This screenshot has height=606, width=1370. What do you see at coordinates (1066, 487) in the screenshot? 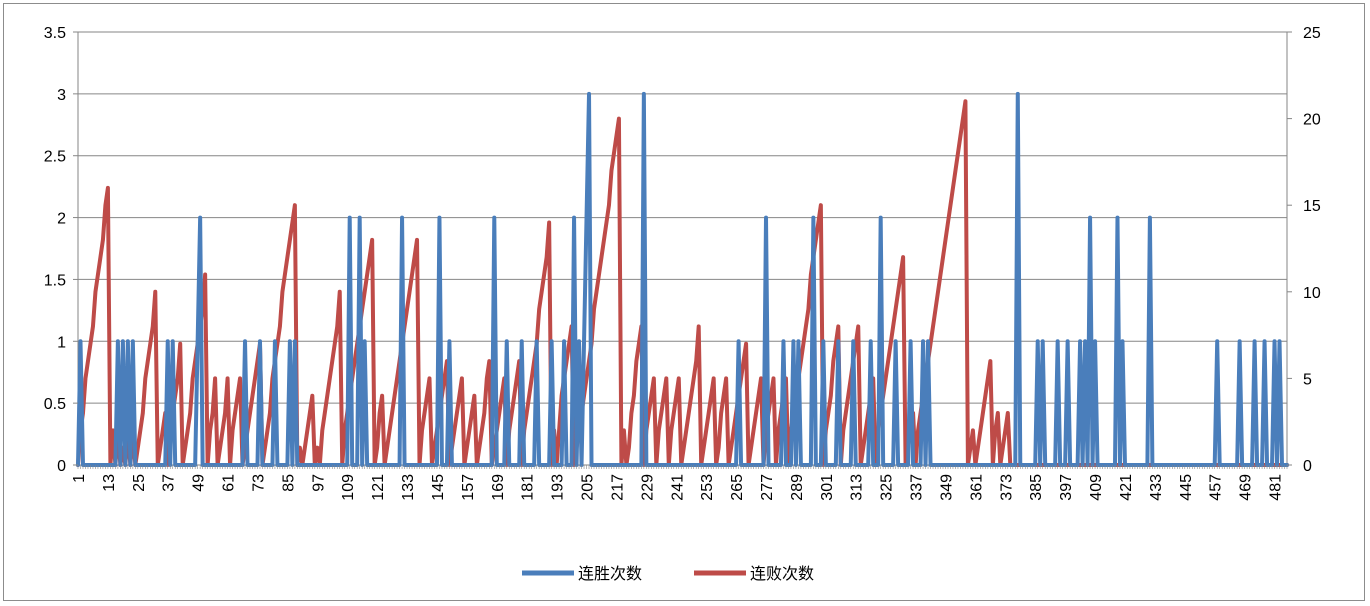
I see `x-tick-label: 397` at bounding box center [1066, 487].